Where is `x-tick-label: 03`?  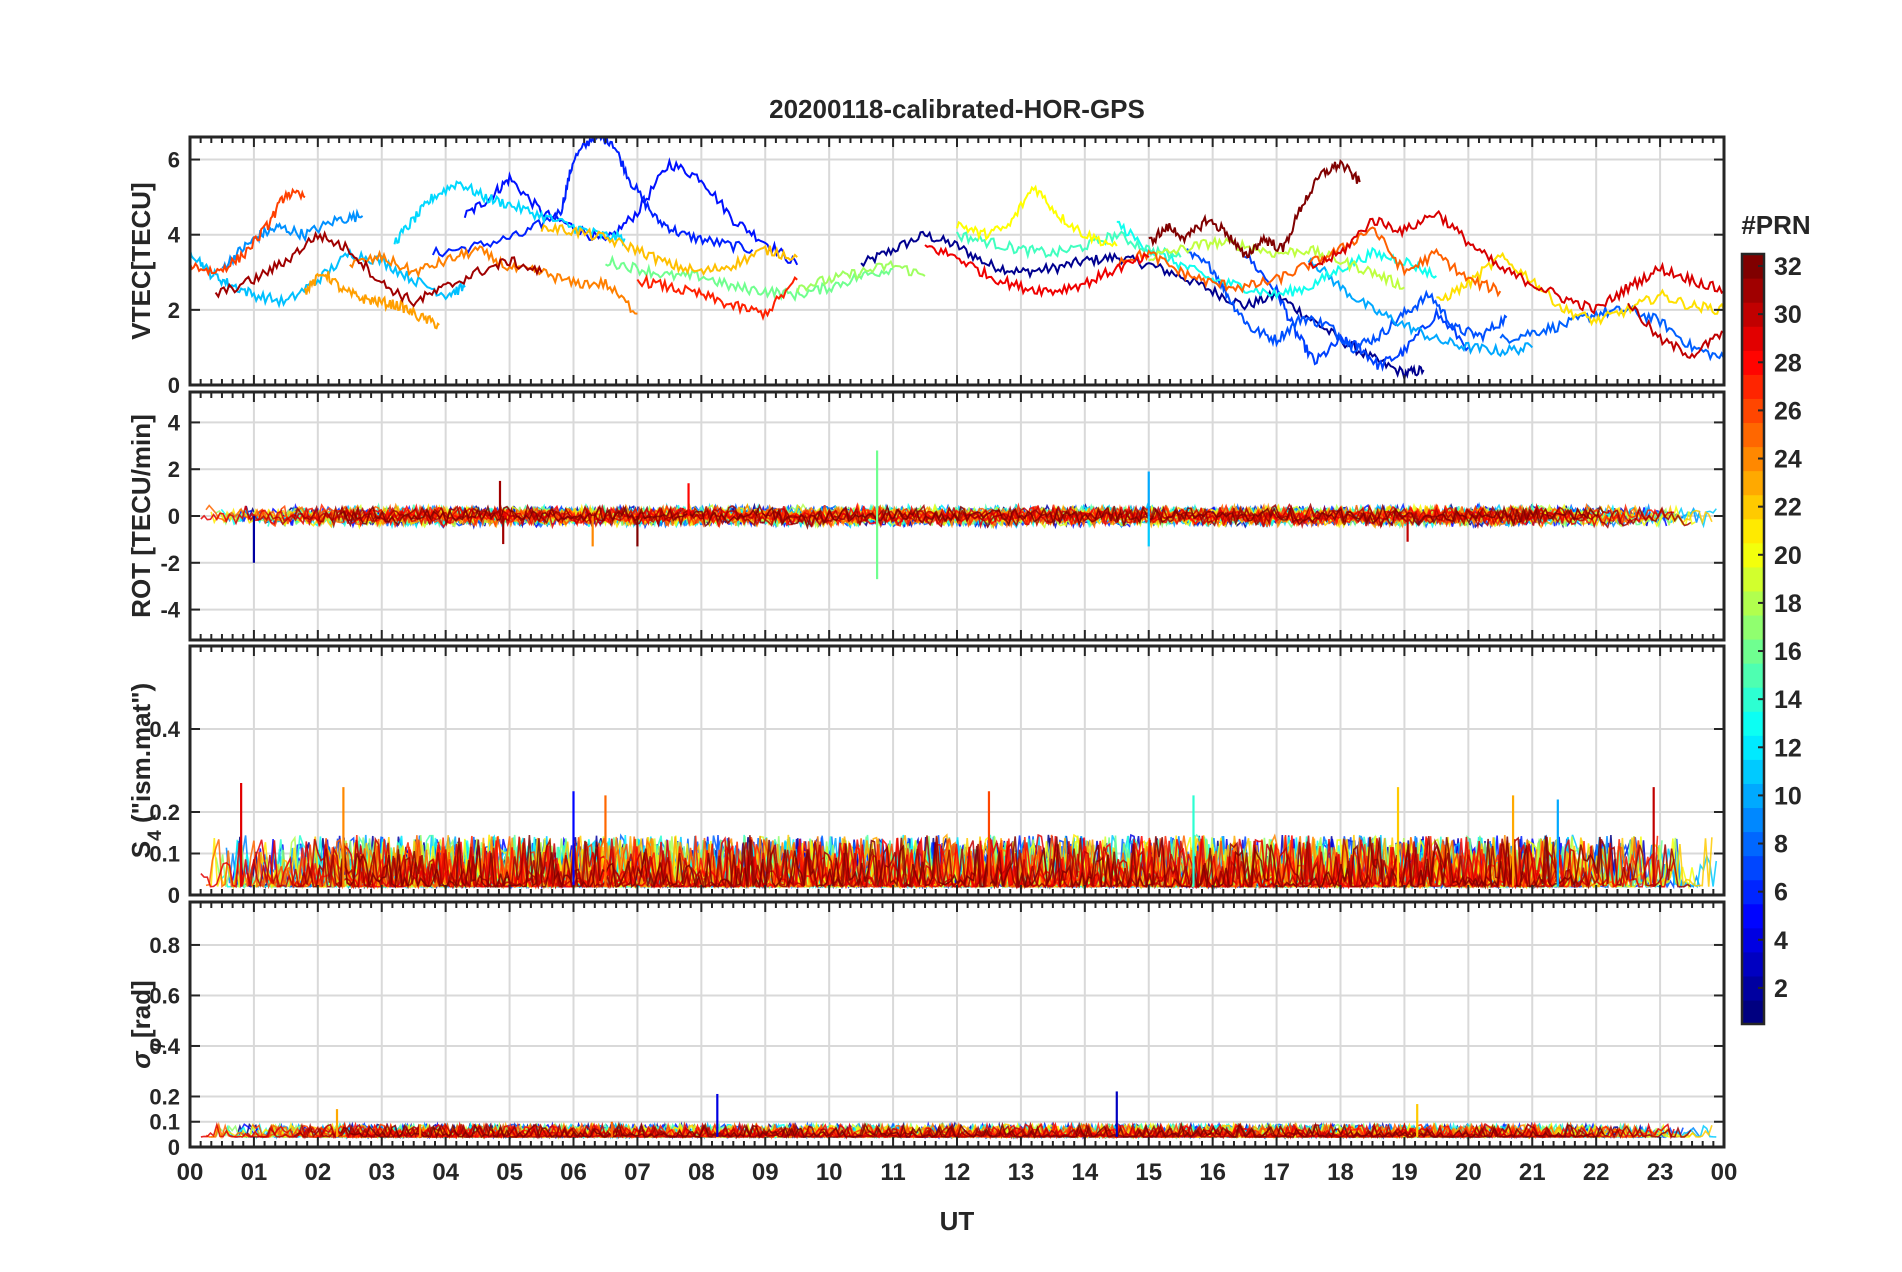
x-tick-label: 03 is located at coordinates (381, 1172).